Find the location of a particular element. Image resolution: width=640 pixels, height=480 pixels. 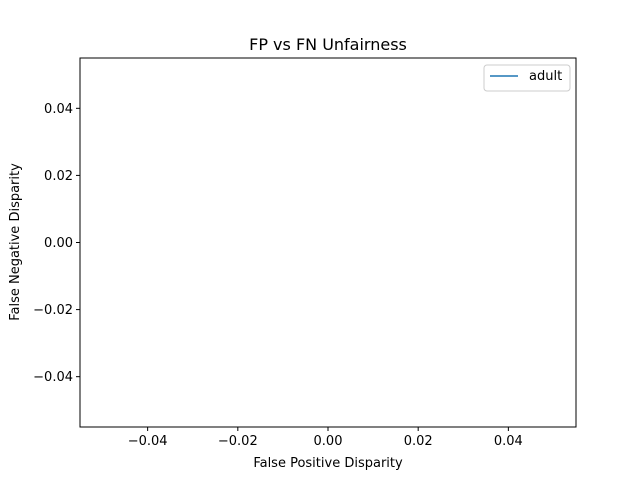

x-axis-label: False Positive Disparity is located at coordinates (328, 463).